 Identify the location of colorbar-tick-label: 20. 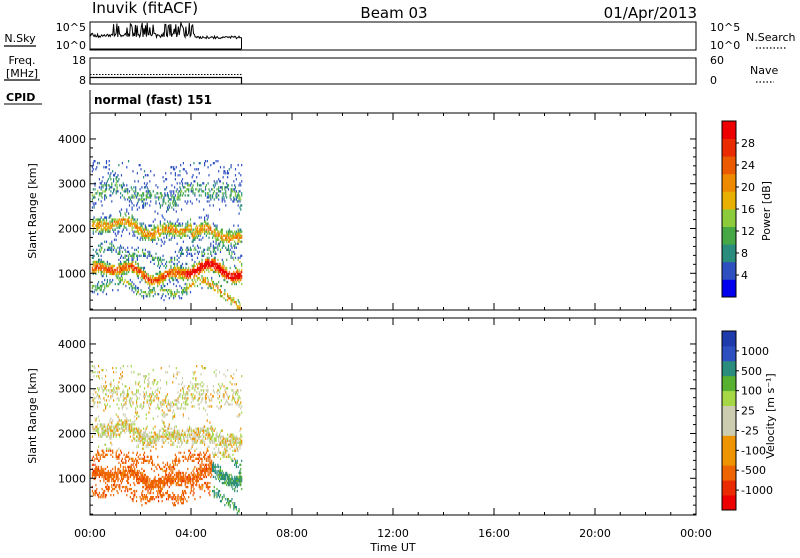
(748, 187).